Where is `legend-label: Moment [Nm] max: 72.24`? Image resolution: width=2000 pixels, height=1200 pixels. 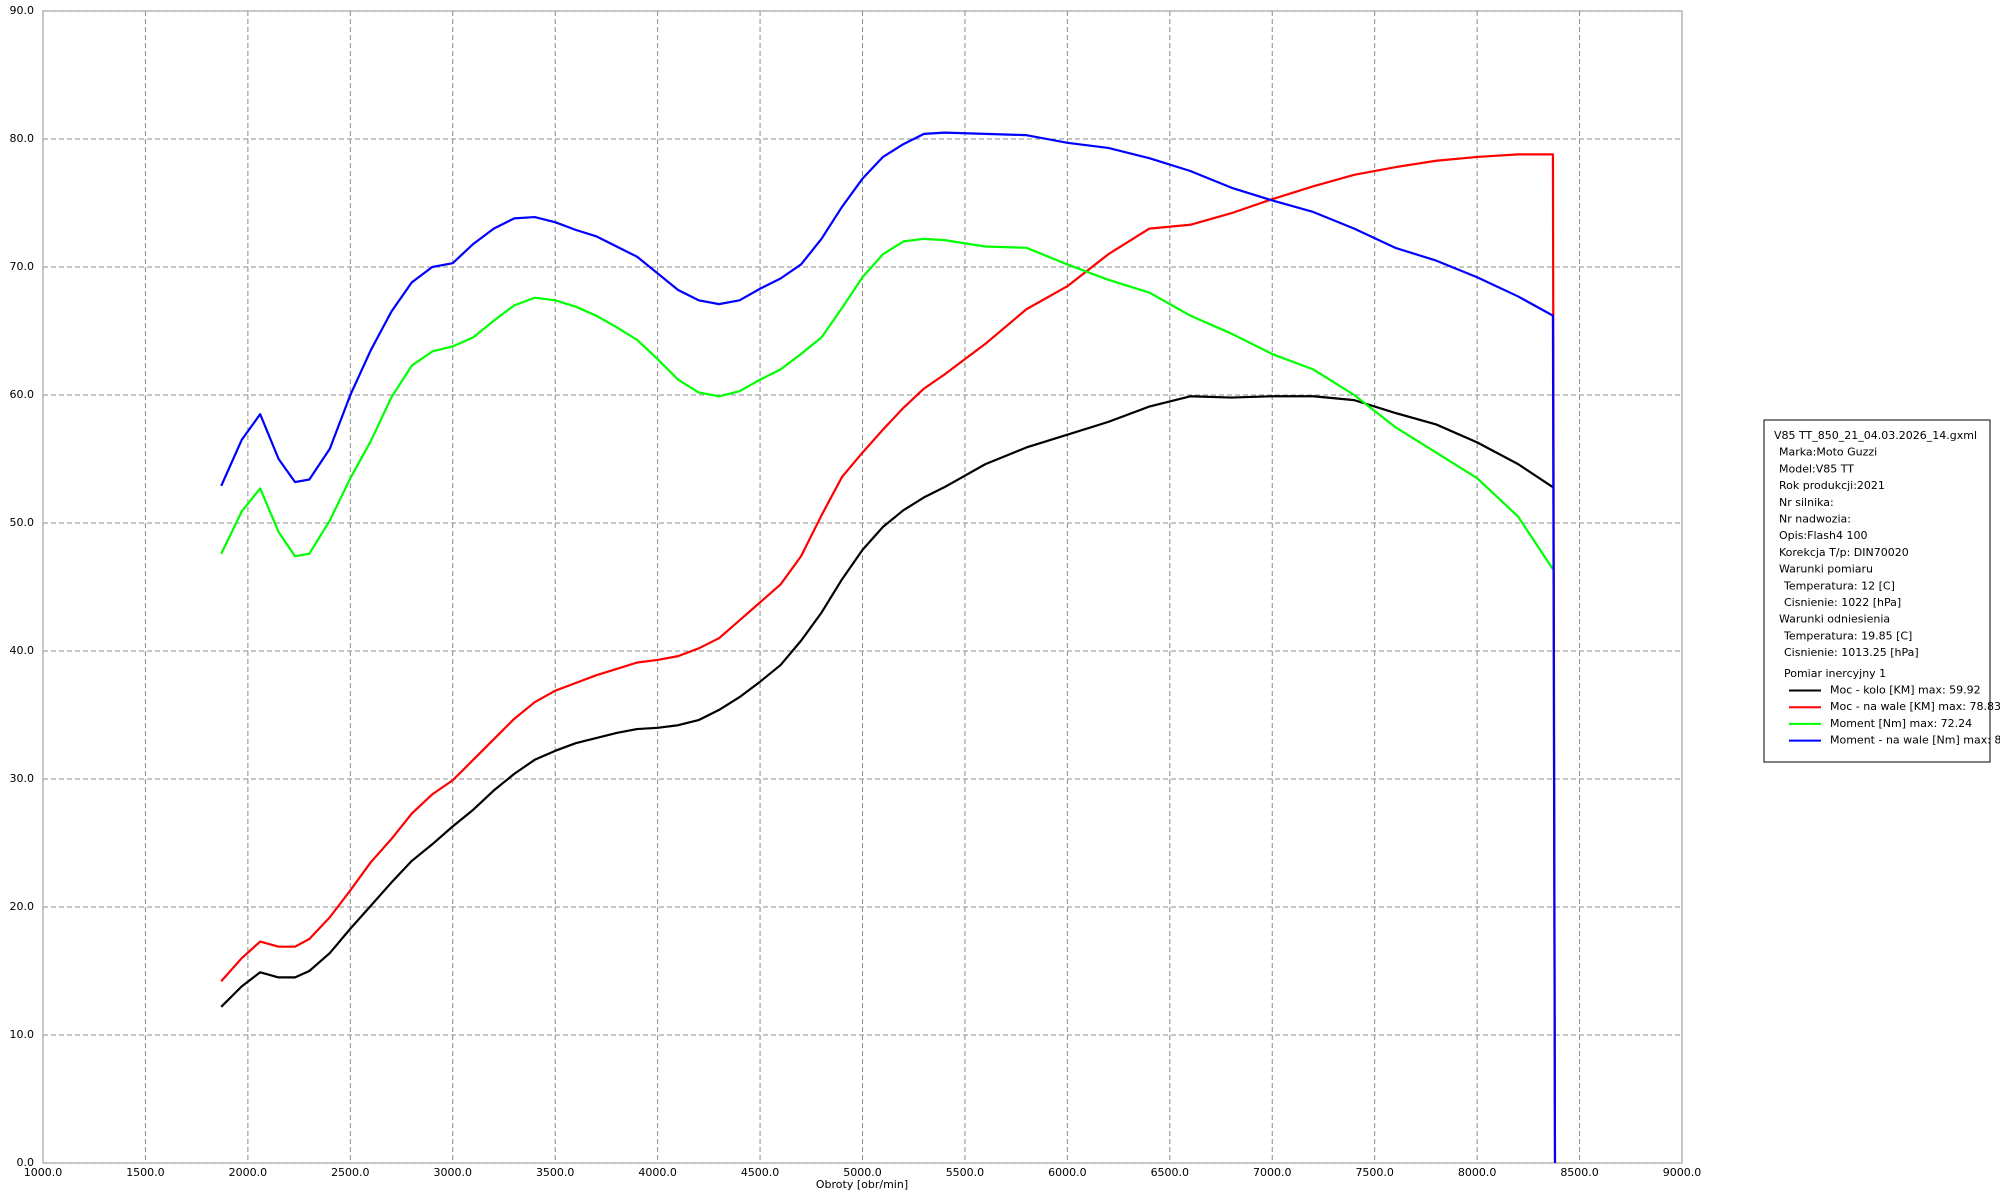
legend-label: Moment [Nm] max: 72.24 is located at coordinates (1901, 723).